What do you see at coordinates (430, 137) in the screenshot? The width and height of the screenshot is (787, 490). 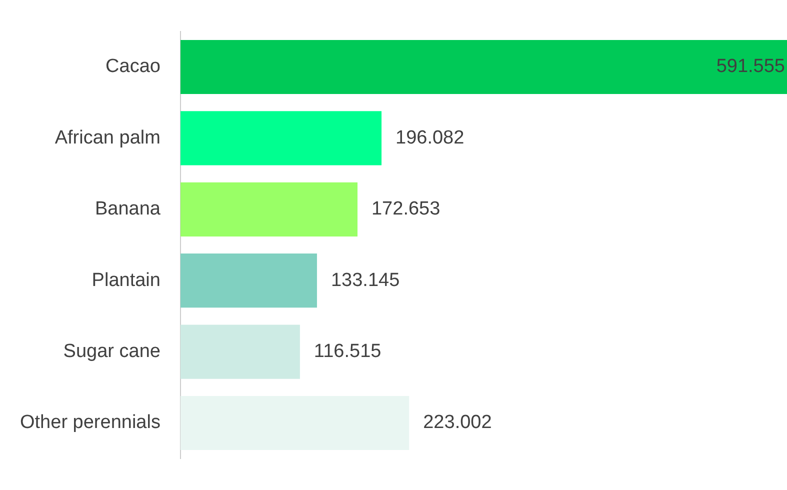 I see `data-label: 196.082` at bounding box center [430, 137].